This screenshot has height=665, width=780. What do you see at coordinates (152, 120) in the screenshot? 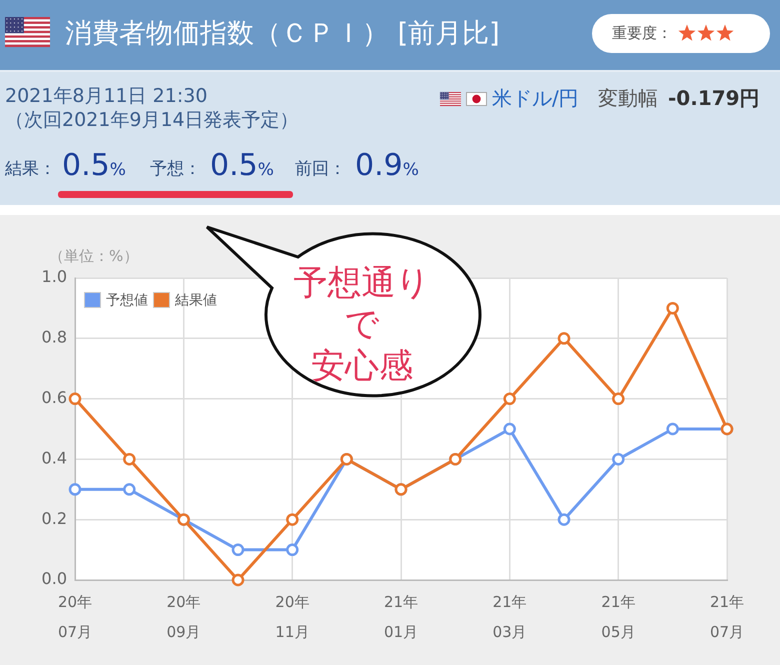
I see `text: （次回2021年9月14日発表予定）` at bounding box center [152, 120].